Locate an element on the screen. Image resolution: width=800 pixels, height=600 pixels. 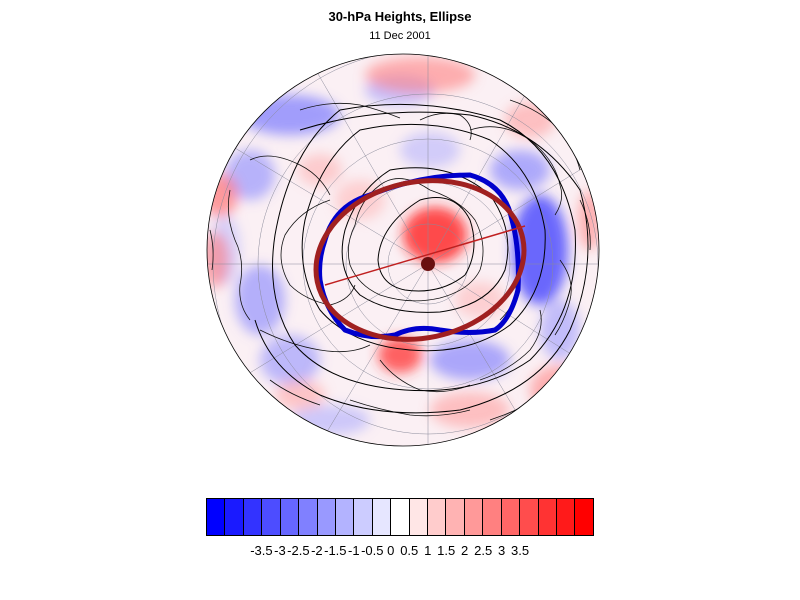
colorbar-tick-label: -2 is located at coordinates (317, 550).